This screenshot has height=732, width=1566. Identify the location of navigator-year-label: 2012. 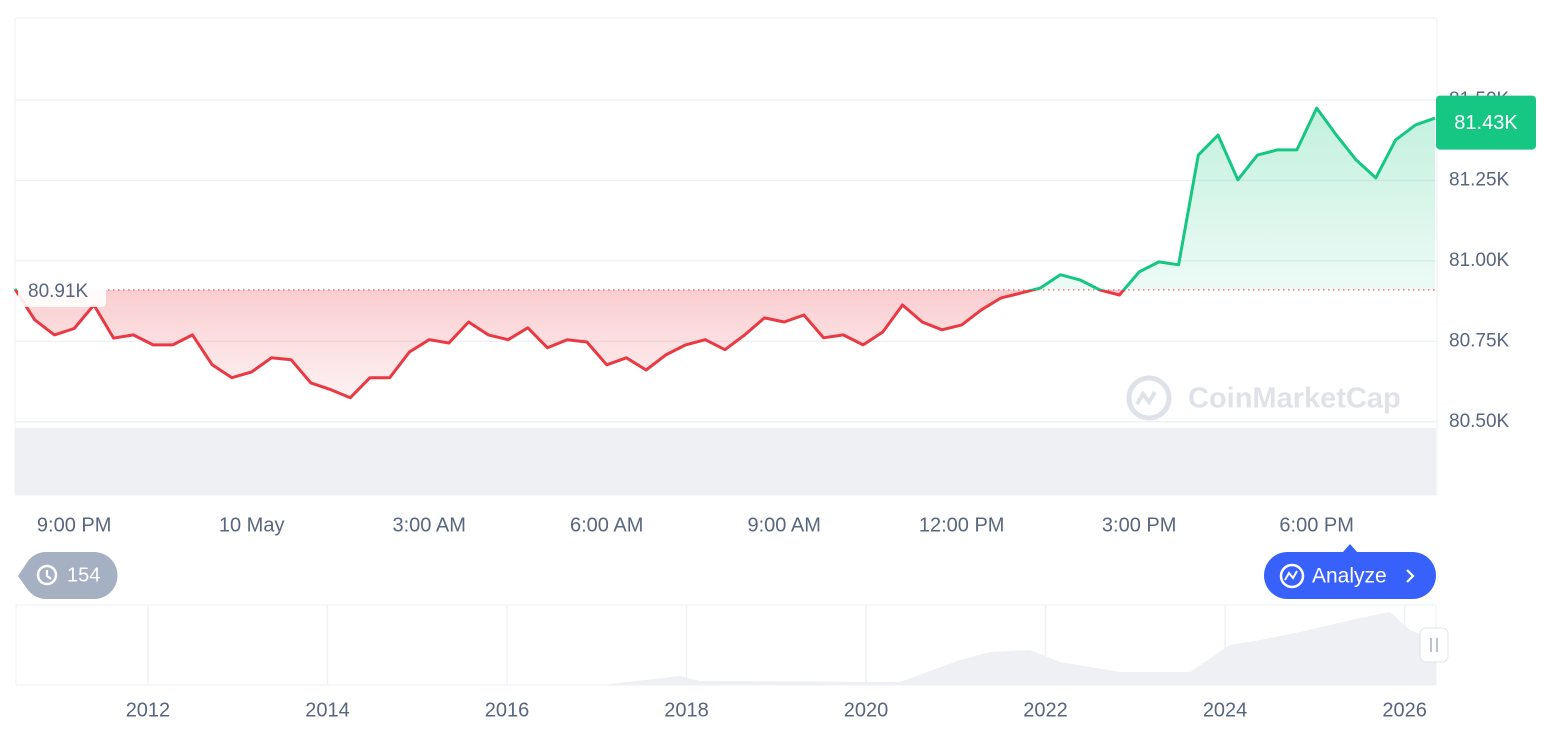
(148, 710).